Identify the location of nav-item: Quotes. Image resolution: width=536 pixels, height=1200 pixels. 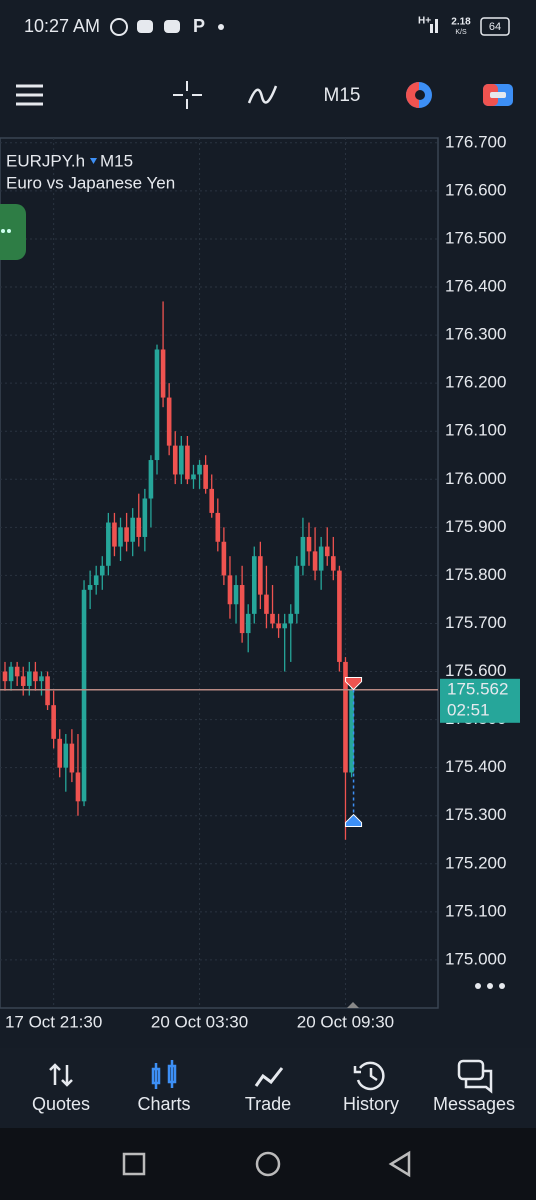
(61, 1104).